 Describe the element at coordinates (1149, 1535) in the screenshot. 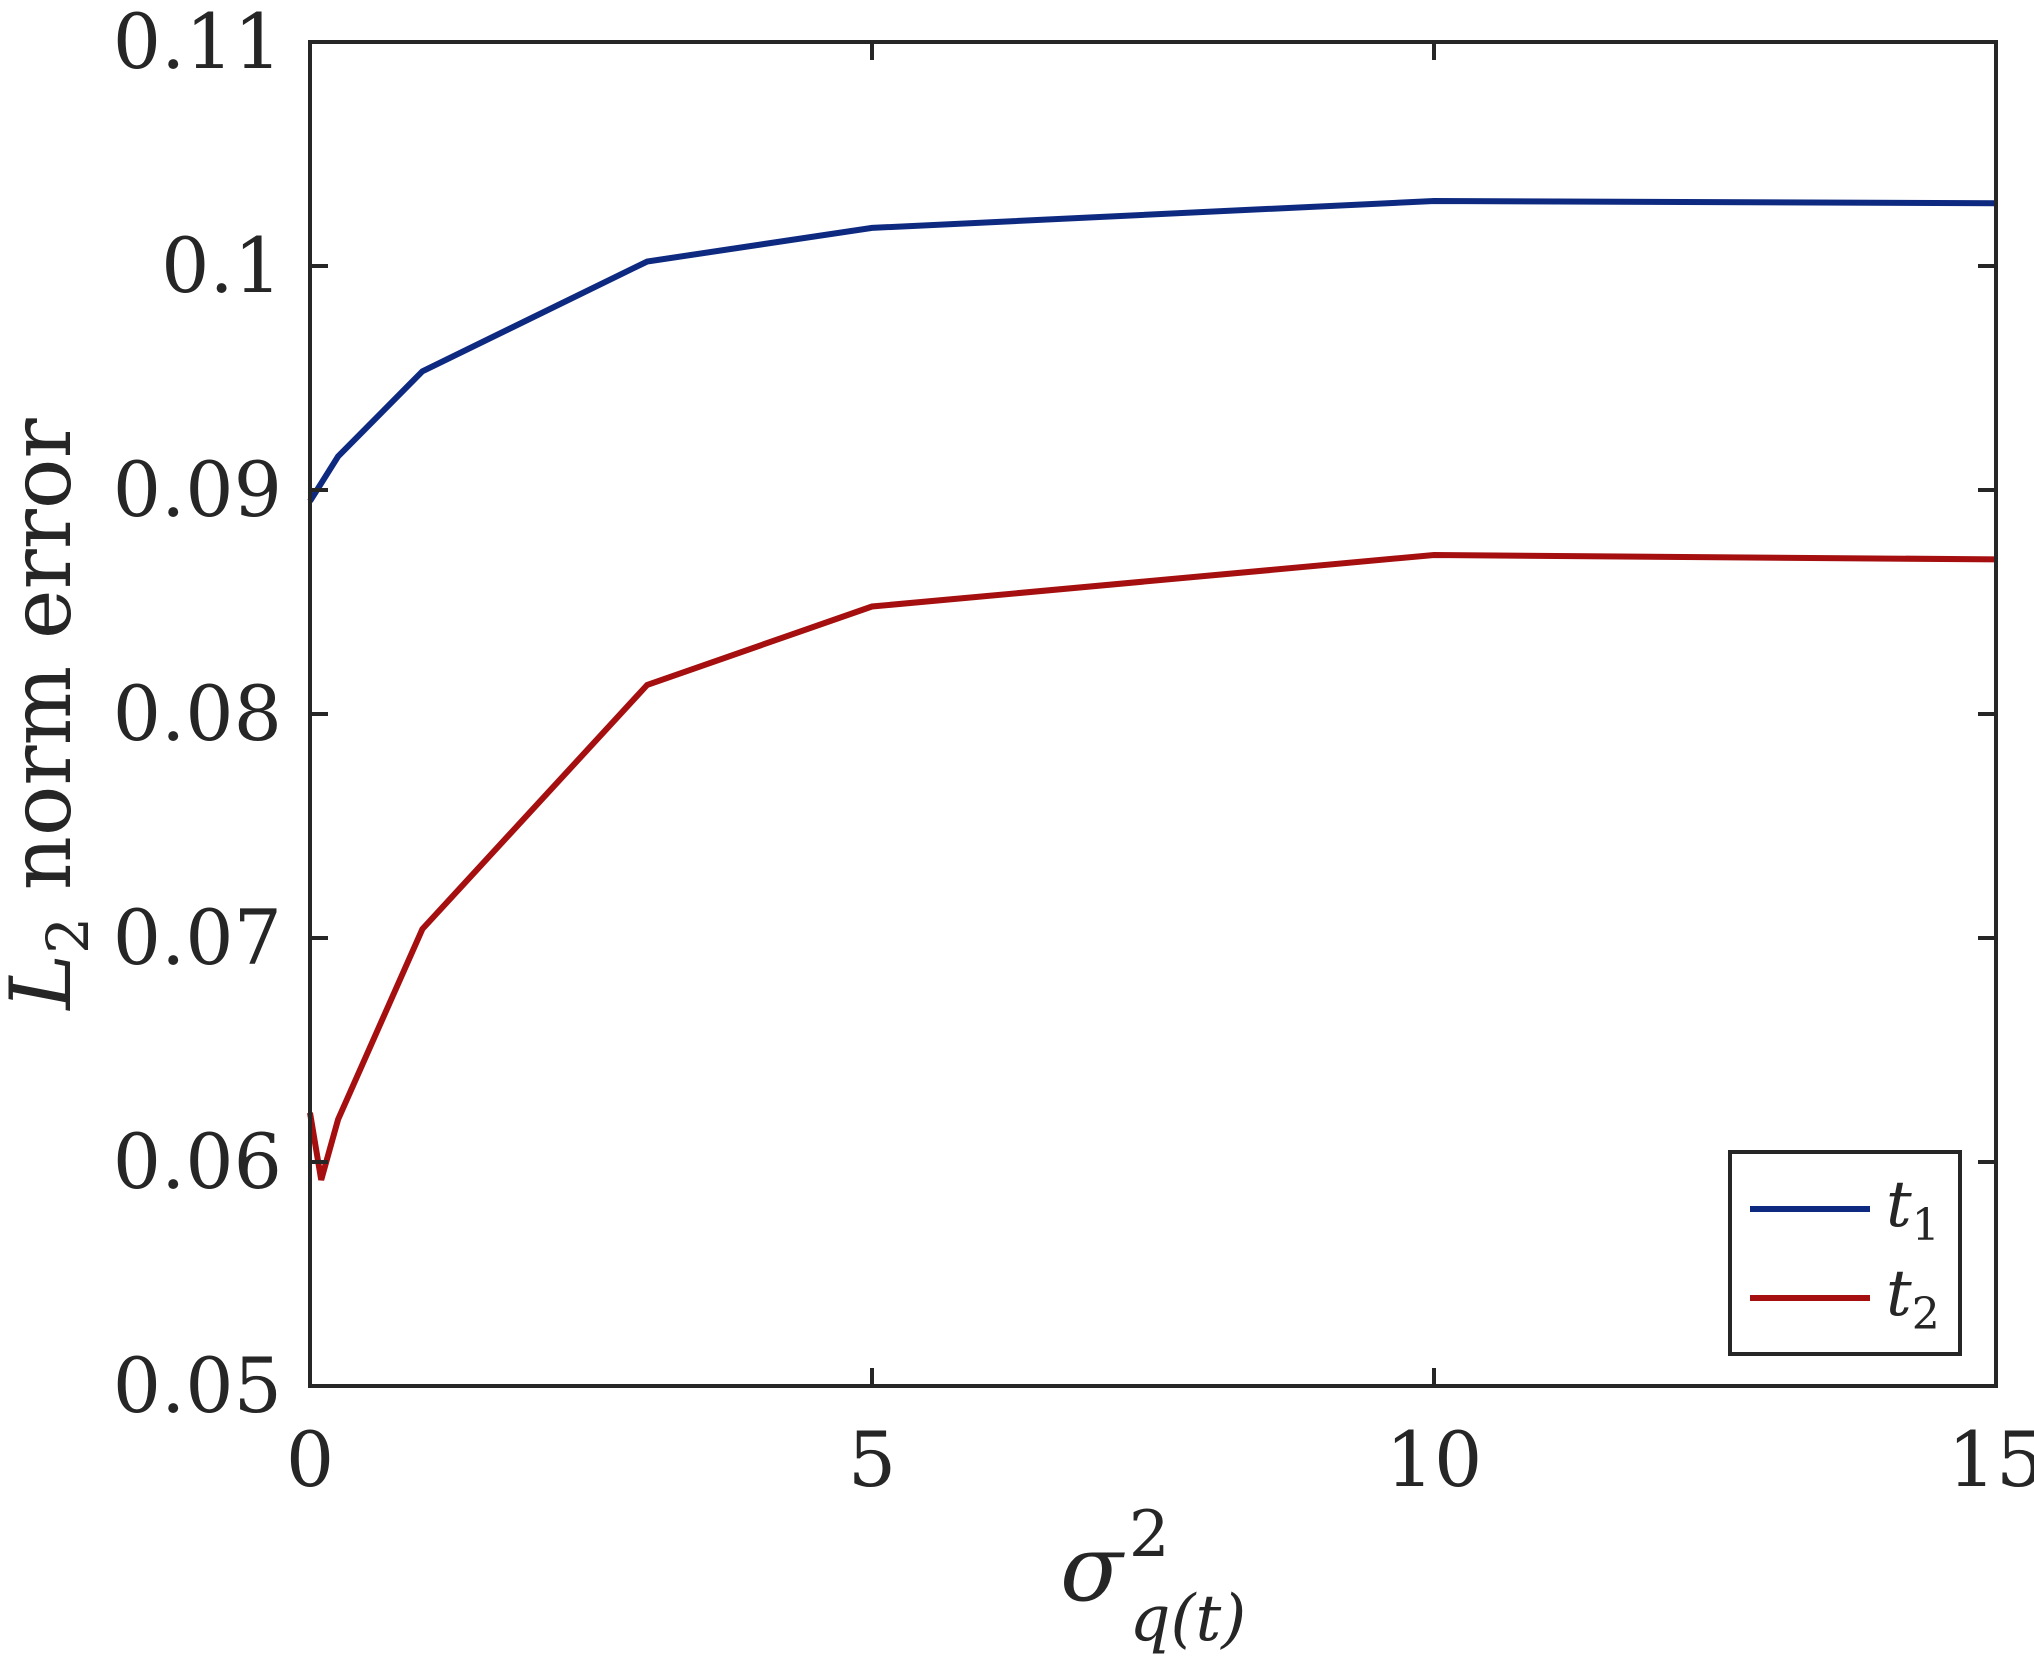

I see `x-axis-label-superscript: 2` at that location.